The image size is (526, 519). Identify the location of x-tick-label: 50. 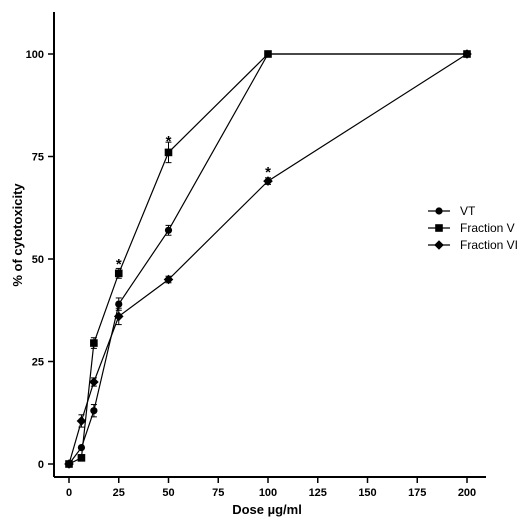
(168, 493).